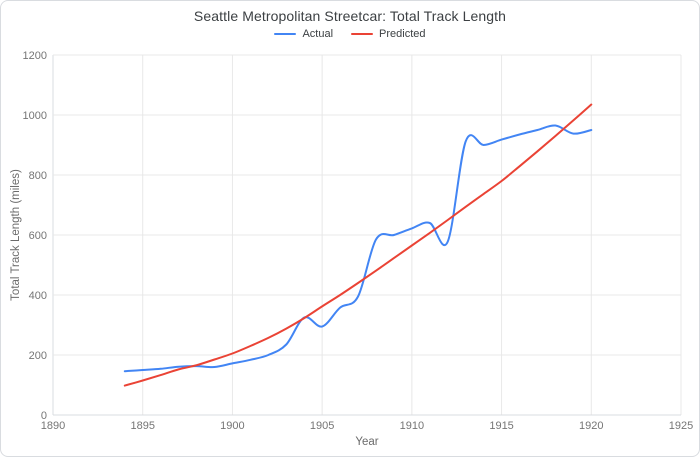 The image size is (700, 457). I want to click on legend-label-predicted: Predicted, so click(402, 34).